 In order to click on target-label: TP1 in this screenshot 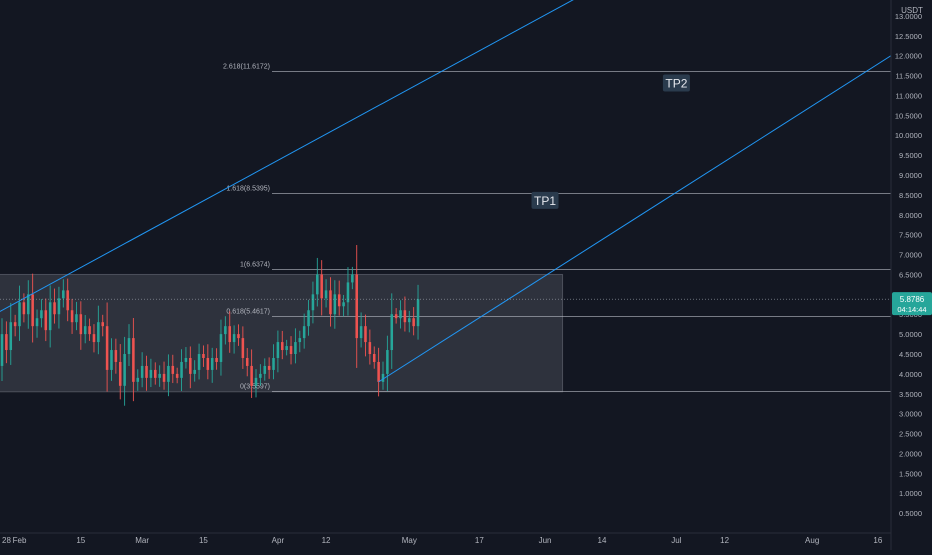, I will do `click(545, 200)`.